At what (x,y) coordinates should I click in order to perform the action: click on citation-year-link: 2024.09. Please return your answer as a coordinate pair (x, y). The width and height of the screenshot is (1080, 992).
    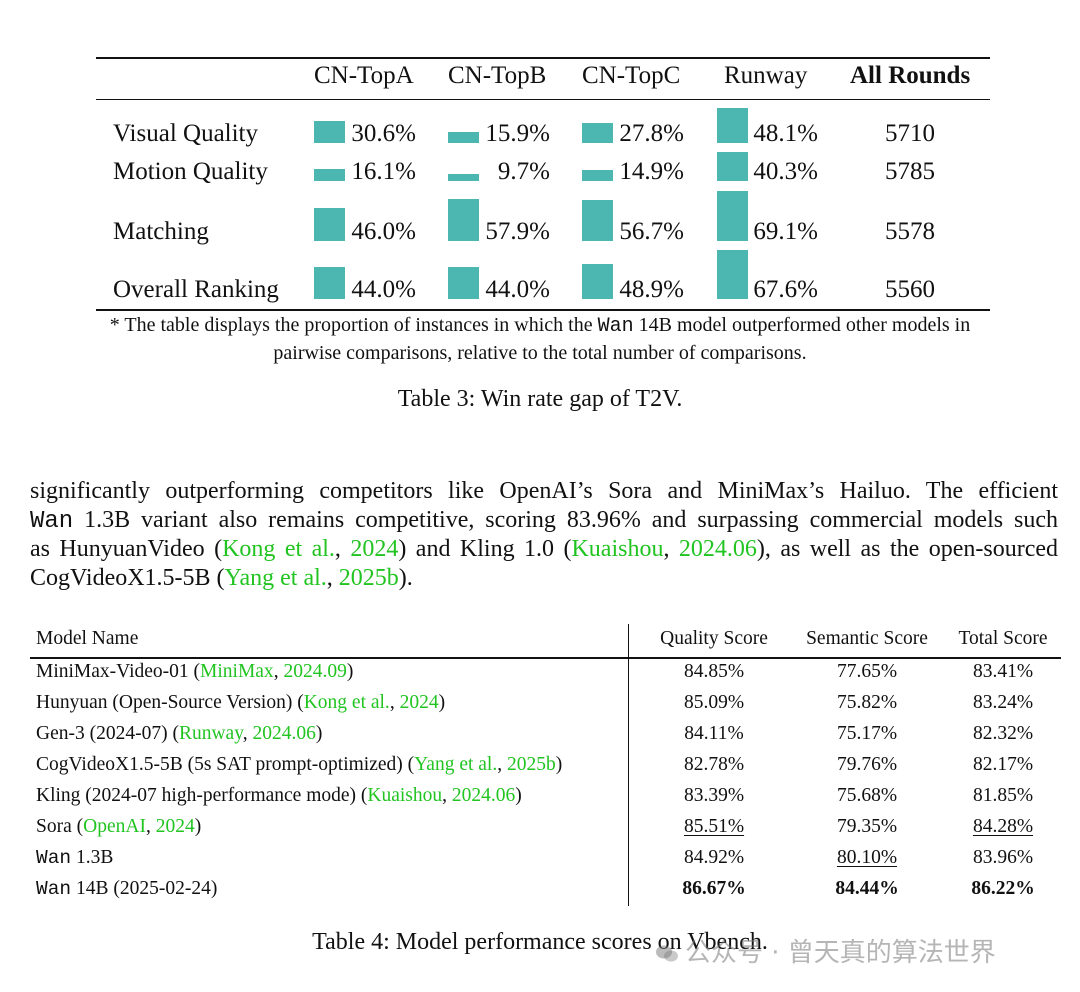
    Looking at the image, I should click on (315, 671).